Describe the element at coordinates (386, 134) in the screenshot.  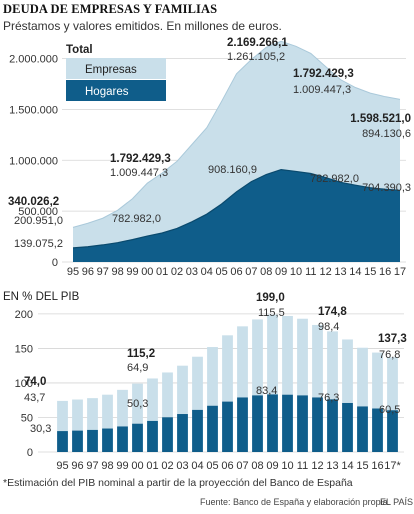
I see `annotation-empresas: 894.130,6` at that location.